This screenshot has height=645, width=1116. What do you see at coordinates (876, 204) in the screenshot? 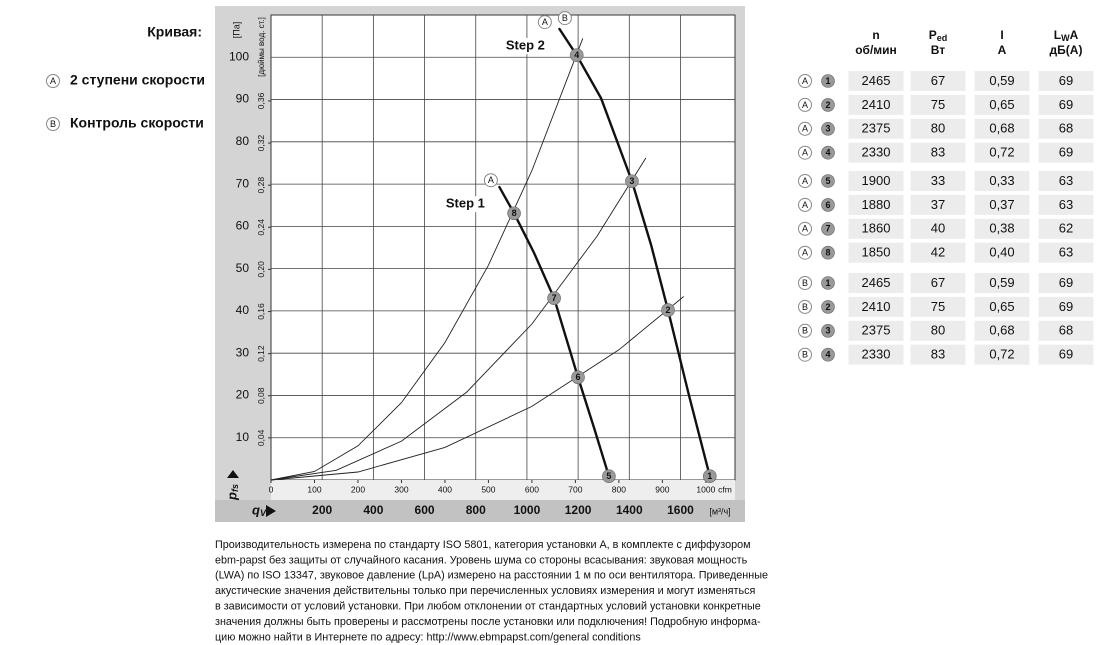
I see `table-value: 1880` at bounding box center [876, 204].